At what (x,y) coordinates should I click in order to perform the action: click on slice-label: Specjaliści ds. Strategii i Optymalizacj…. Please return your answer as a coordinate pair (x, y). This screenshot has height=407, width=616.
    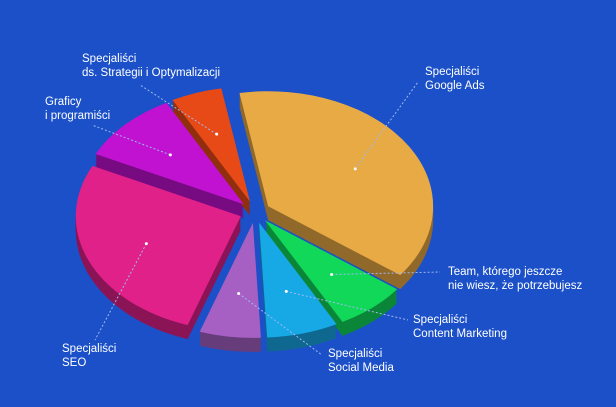
    Looking at the image, I should click on (151, 66).